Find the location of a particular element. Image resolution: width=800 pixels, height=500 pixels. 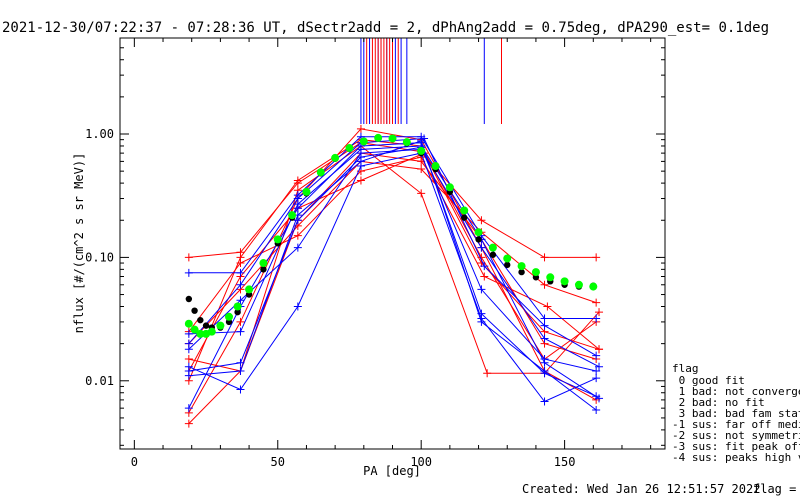

legend-item: -2 sus: not symmetric is located at coordinates (736, 435).